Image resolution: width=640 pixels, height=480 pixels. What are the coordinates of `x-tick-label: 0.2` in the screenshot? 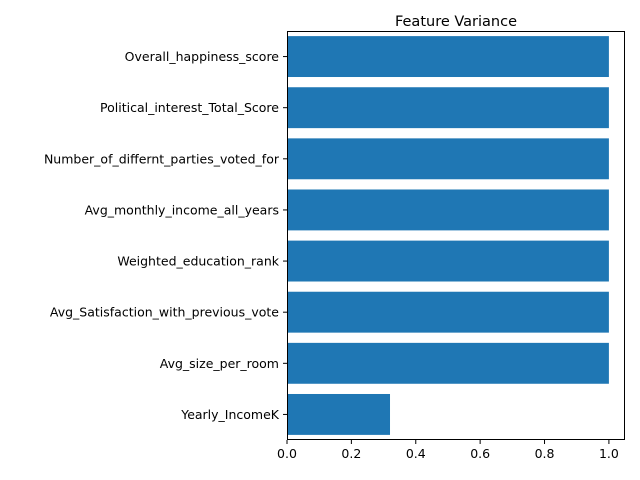 It's located at (351, 453).